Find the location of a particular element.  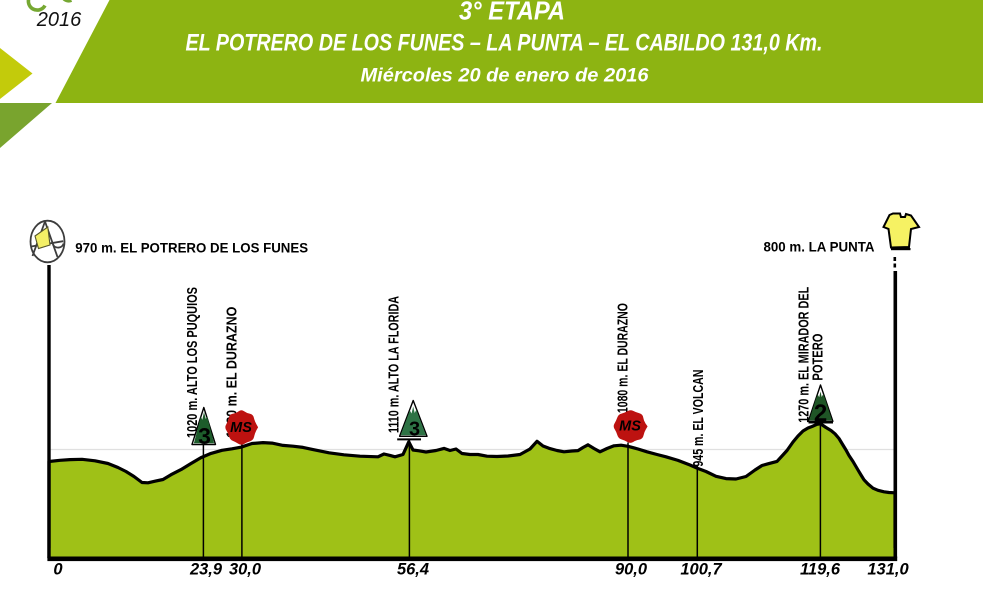

svg-text: 945 m. EL VOLCAN is located at coordinates (698, 418).